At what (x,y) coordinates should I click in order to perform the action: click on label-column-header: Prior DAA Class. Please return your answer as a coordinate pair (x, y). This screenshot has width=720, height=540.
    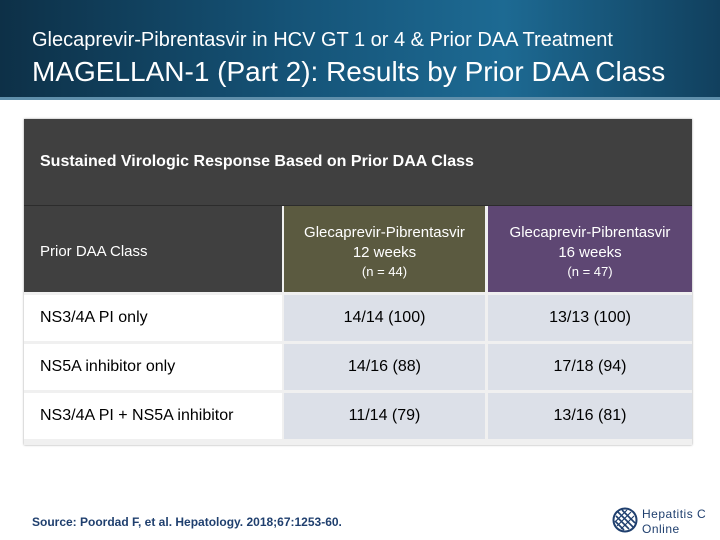
    Looking at the image, I should click on (153, 249).